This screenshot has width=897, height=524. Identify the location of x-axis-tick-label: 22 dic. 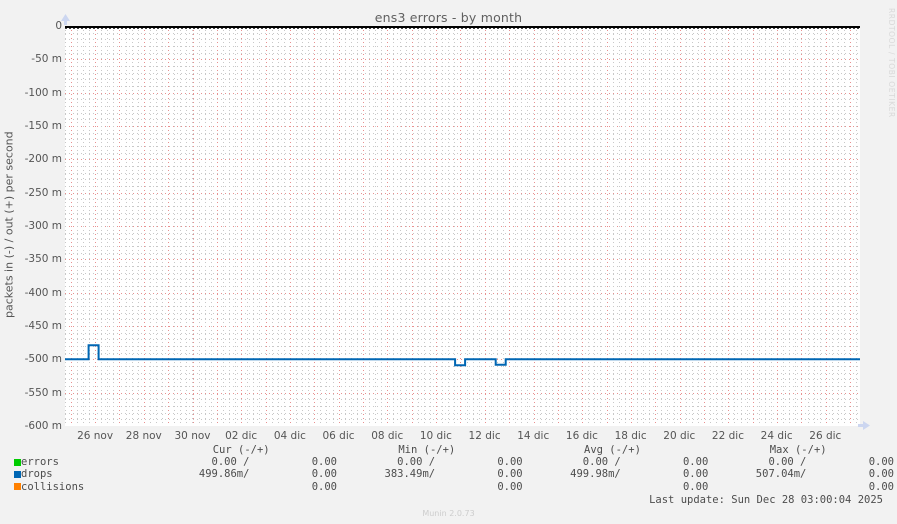
(727, 436).